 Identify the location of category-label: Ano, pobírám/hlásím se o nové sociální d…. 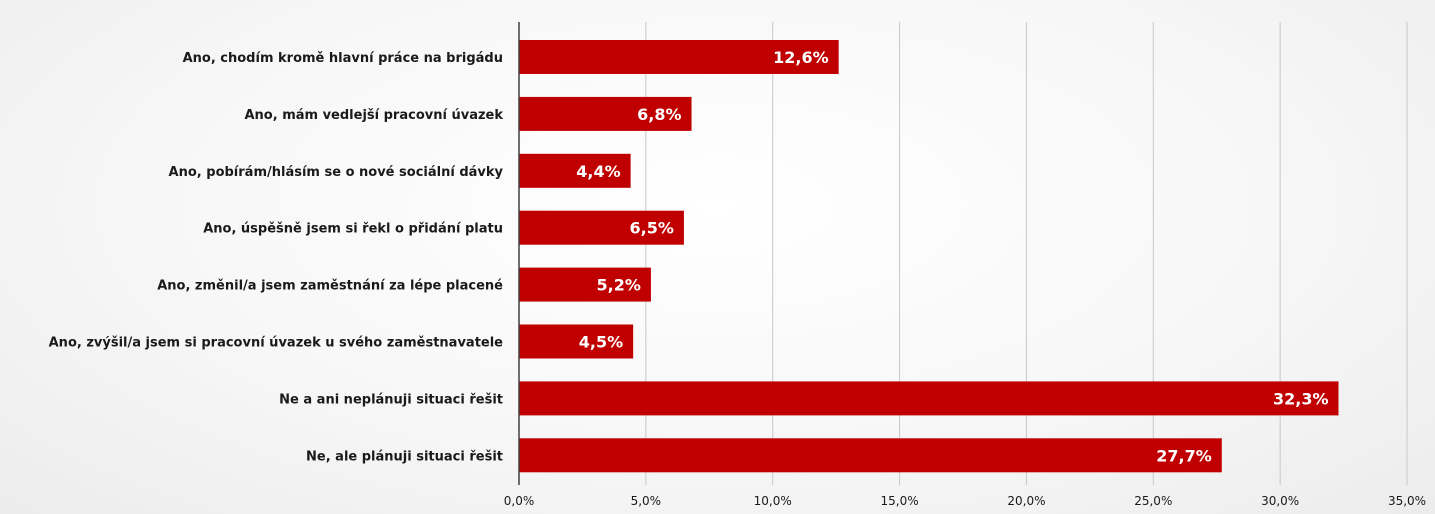
(336, 172).